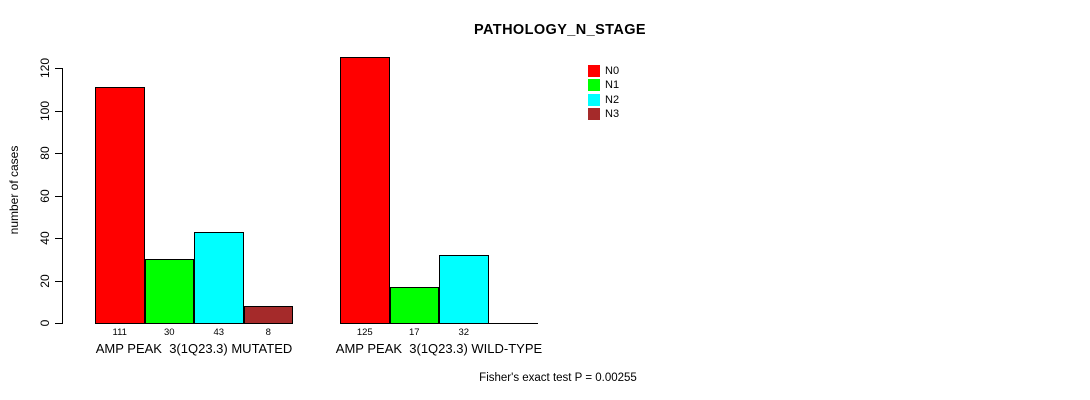  What do you see at coordinates (219, 277) in the screenshot?
I see `bar-n2-group1` at bounding box center [219, 277].